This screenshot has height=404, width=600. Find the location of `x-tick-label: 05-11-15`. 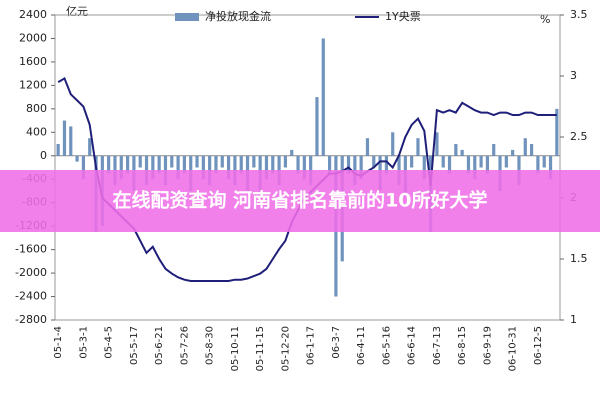

x-tick-label: 05-11-15 is located at coordinates (260, 348).